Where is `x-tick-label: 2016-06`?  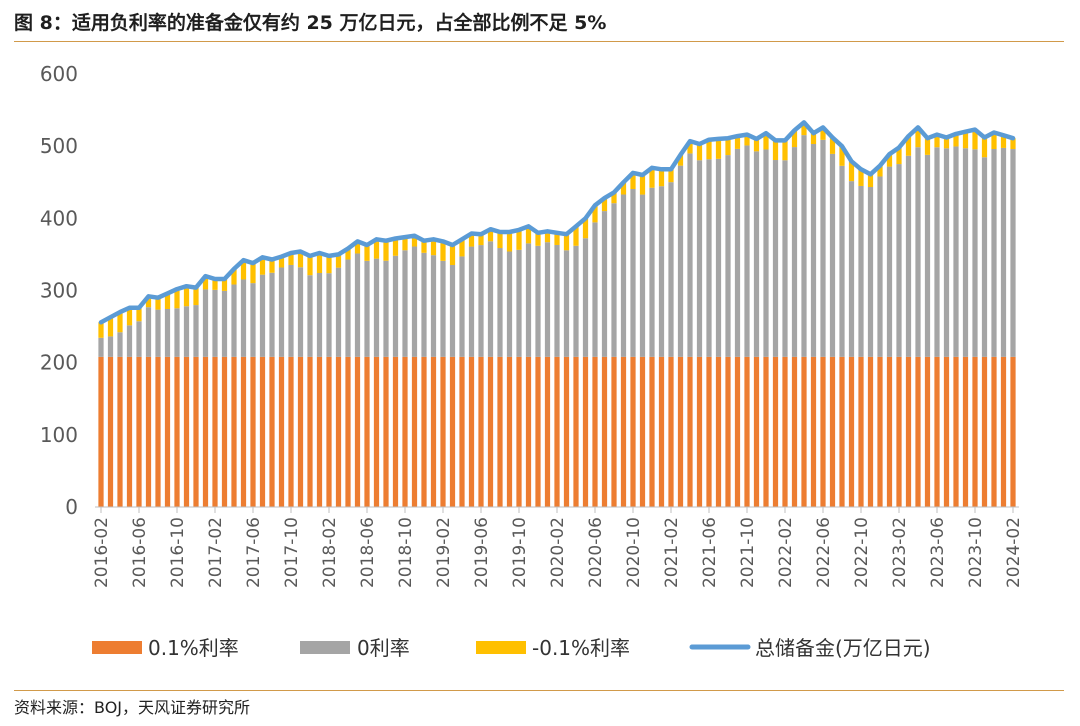
x-tick-label: 2016-06 is located at coordinates (140, 552).